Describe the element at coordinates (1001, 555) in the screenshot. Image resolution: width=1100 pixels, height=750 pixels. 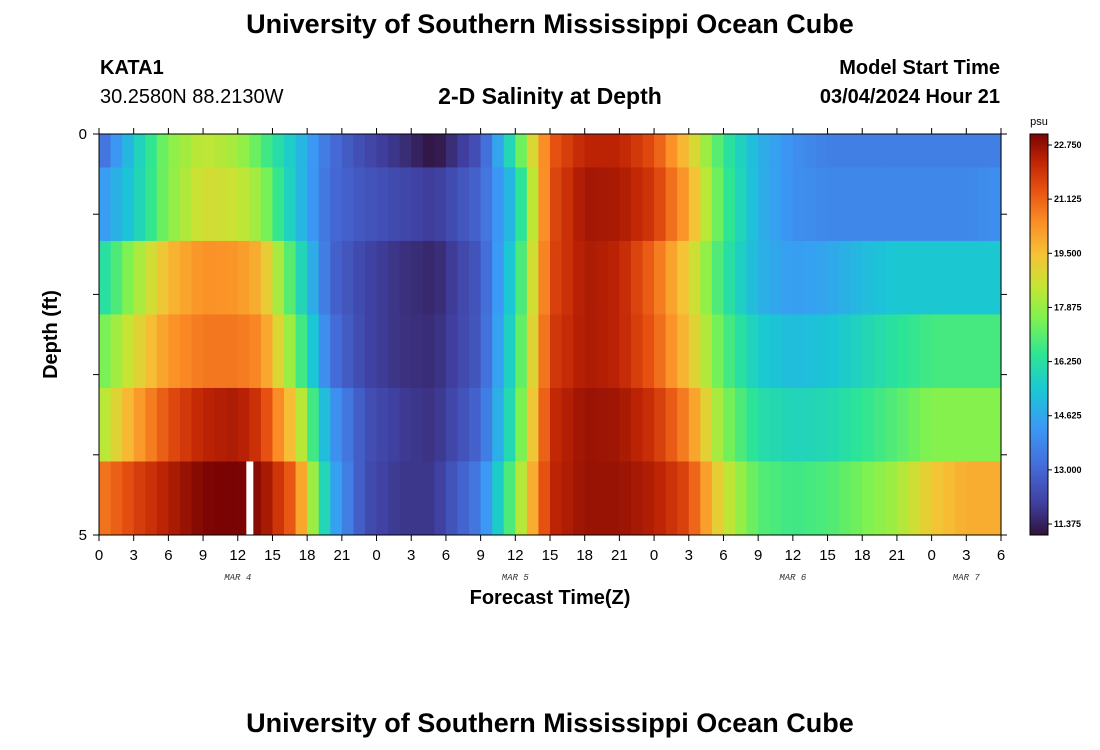
I see `x-tick-label: 6` at that location.